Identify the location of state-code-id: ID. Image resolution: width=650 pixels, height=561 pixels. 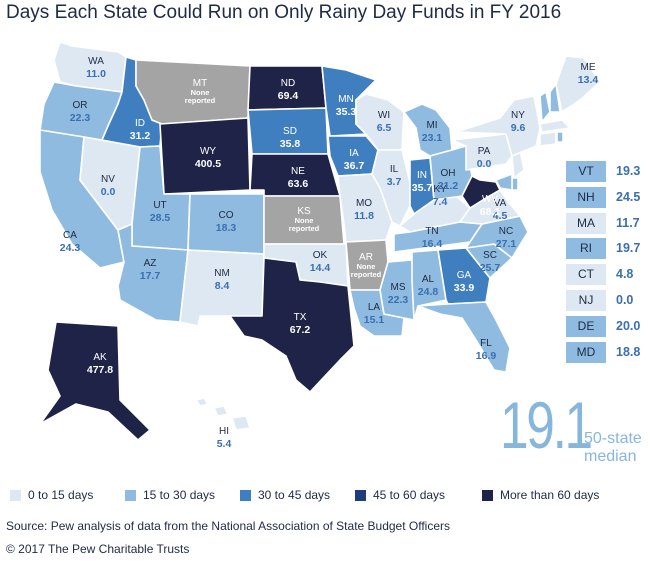
(140, 123).